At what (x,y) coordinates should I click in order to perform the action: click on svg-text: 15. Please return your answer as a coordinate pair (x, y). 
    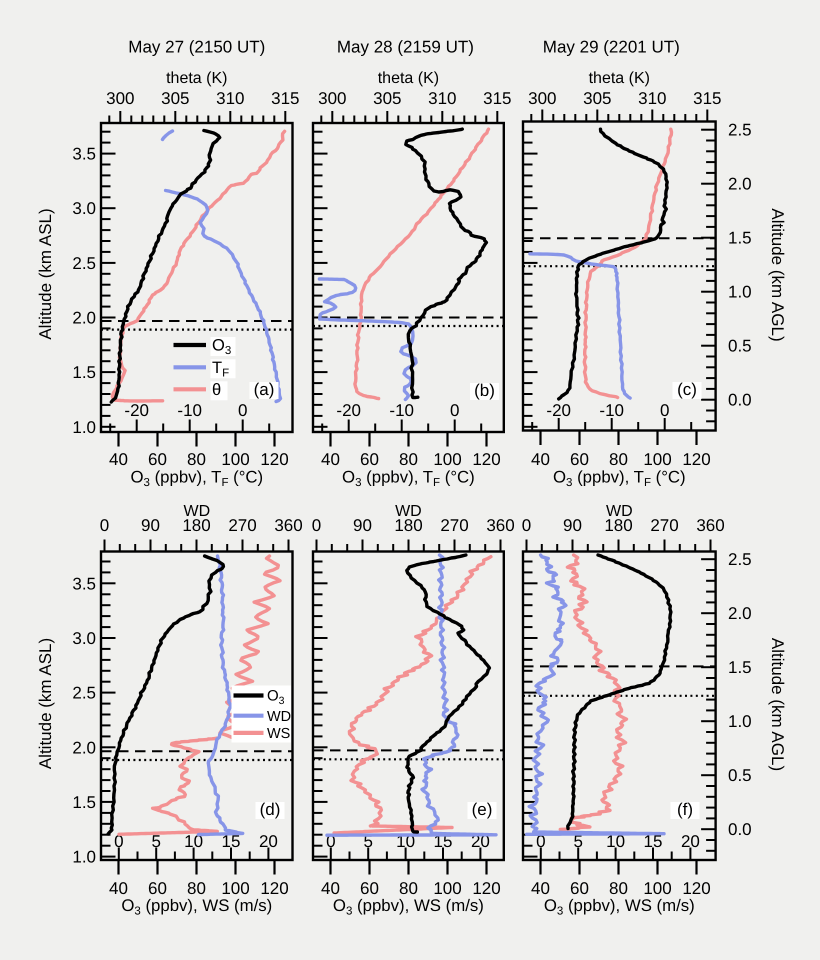
    Looking at the image, I should click on (443, 841).